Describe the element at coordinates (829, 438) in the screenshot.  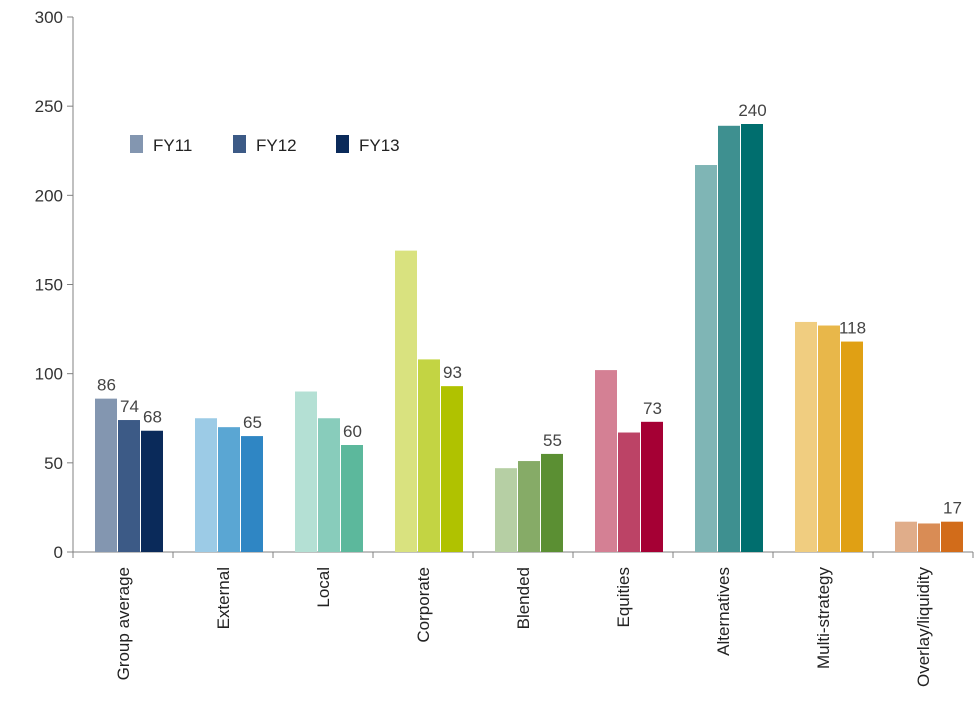
I see `bar-multi-strategy-fy12` at that location.